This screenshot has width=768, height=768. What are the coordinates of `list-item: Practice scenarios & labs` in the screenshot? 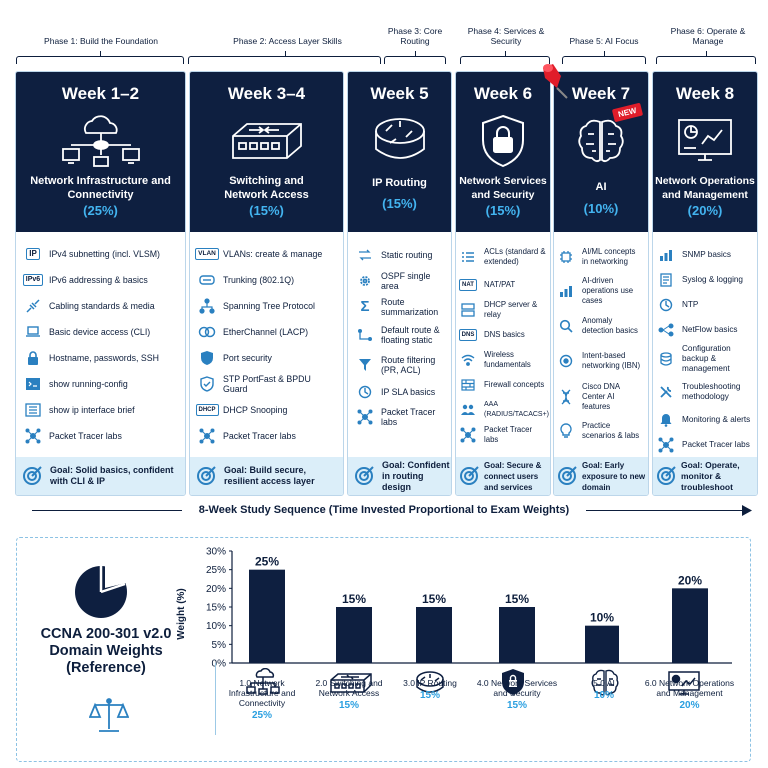 It's located at (601, 431).